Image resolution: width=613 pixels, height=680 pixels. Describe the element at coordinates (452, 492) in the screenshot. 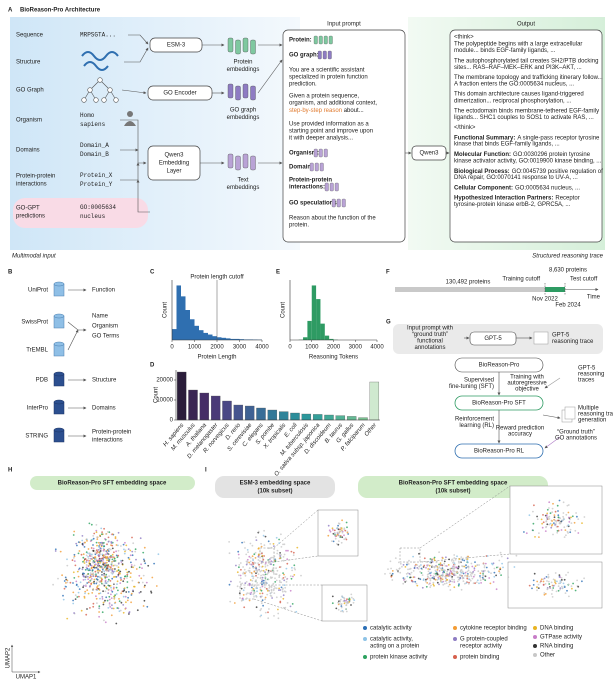

I see `panel-title: (10k subset)` at that location.